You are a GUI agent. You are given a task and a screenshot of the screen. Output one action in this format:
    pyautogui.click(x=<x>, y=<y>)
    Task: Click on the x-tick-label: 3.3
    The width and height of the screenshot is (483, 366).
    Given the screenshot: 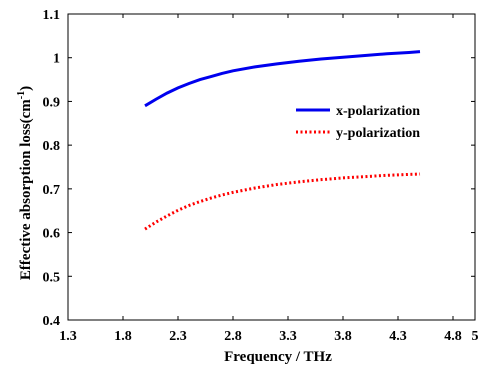 What is the action you would take?
    pyautogui.click(x=288, y=336)
    